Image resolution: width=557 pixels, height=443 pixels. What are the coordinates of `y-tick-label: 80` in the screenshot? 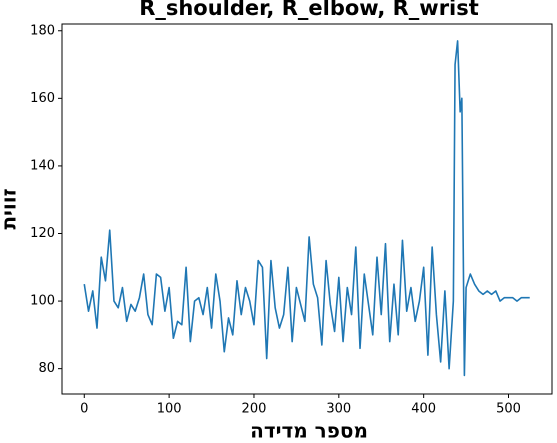 It's located at (46, 368).